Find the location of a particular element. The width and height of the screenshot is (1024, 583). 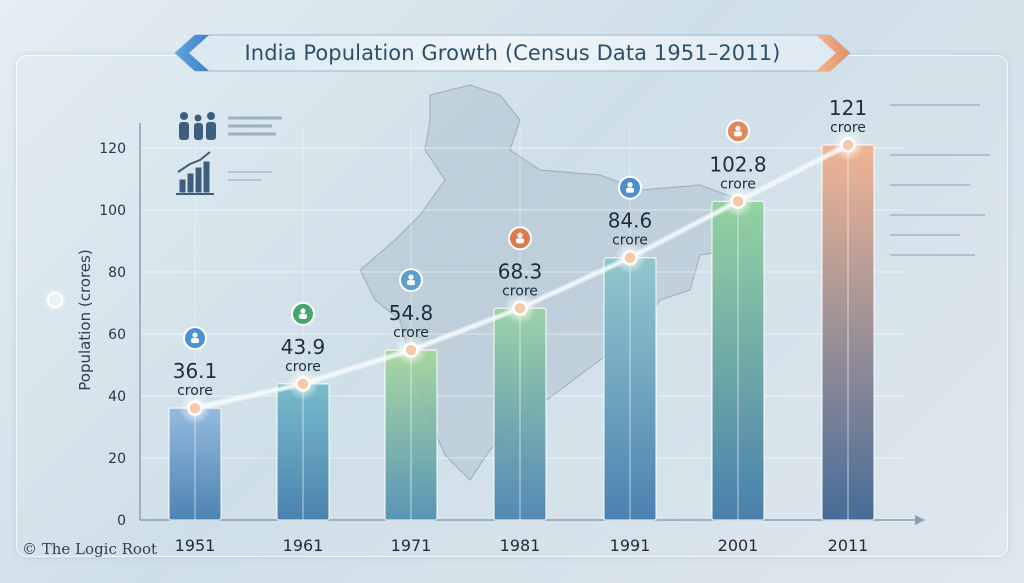

people-icon is located at coordinates (197, 126).